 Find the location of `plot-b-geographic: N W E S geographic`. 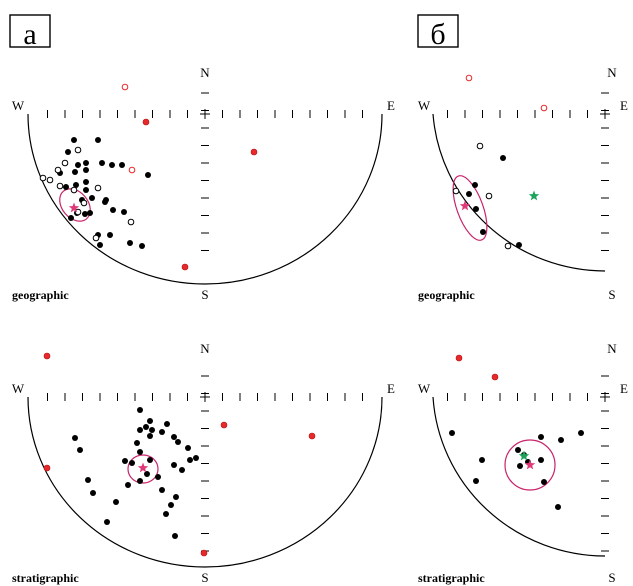

plot-b-geographic: N W E S geographic is located at coordinates (523, 183).